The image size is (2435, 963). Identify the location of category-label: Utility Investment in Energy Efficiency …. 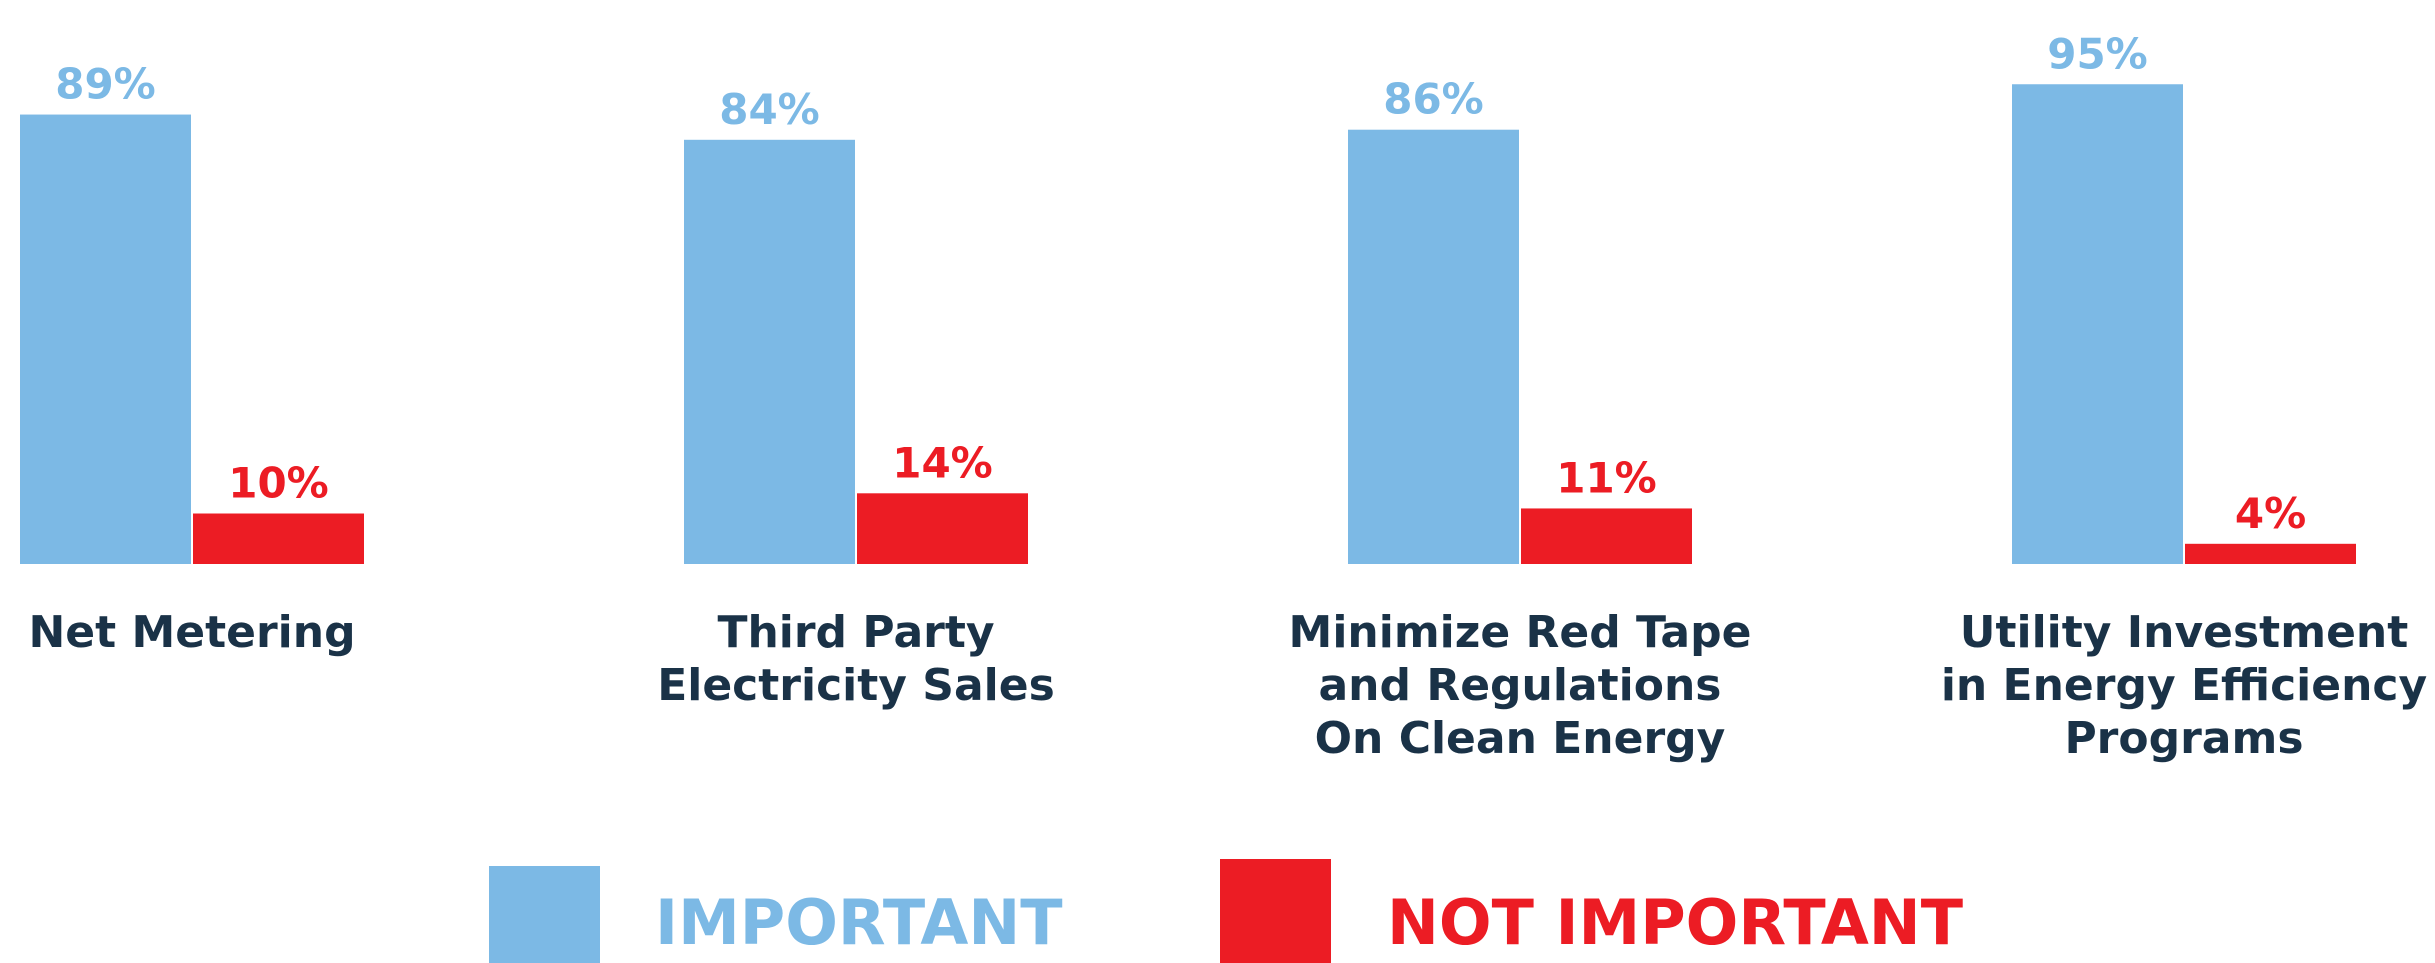
(2184, 685).